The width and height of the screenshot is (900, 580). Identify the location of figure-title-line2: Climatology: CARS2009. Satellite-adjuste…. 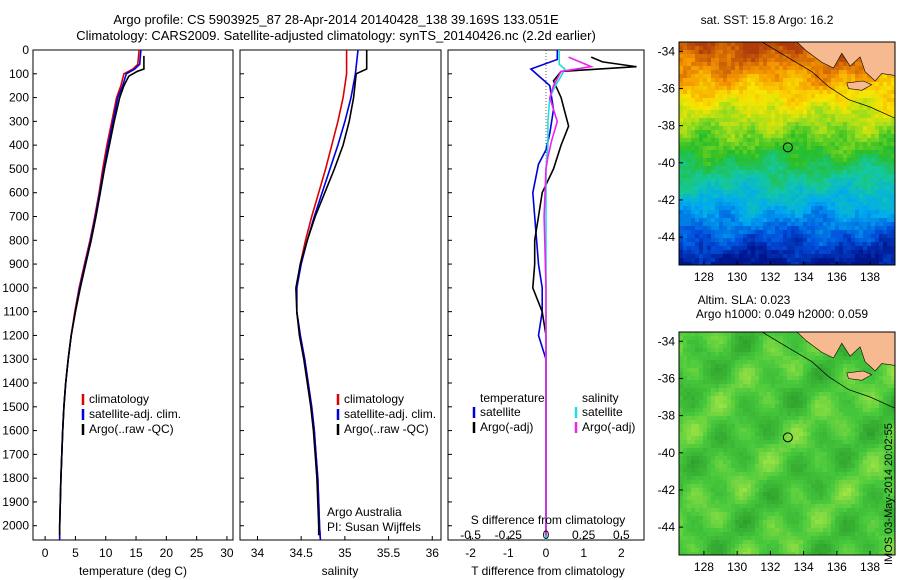
(336, 35).